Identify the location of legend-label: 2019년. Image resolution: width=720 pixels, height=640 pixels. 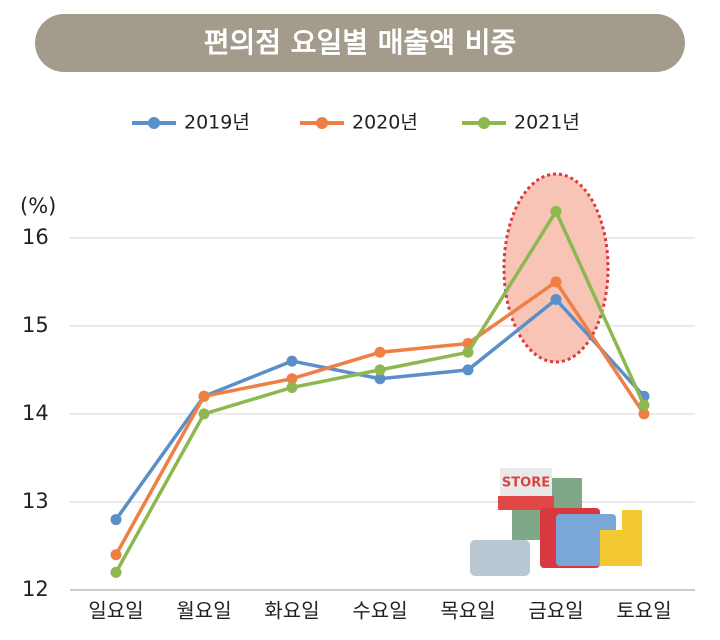
(217, 123).